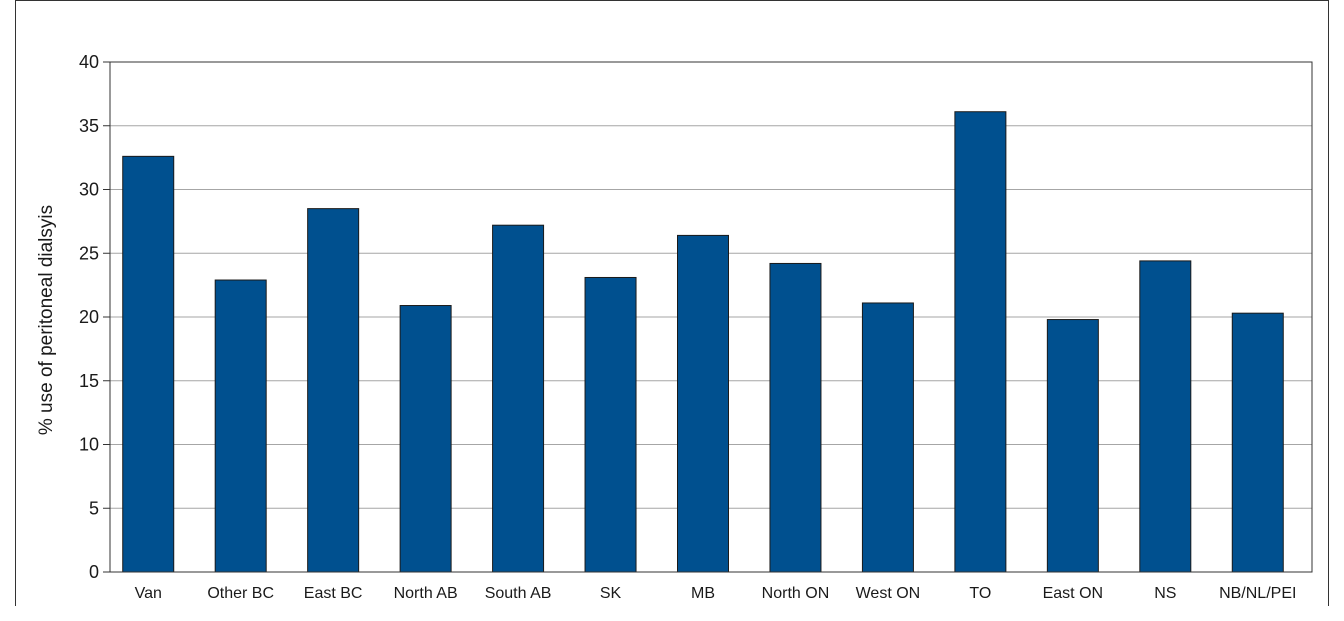 This screenshot has height=621, width=1344. What do you see at coordinates (1165, 593) in the screenshot?
I see `x-category-label: NS` at bounding box center [1165, 593].